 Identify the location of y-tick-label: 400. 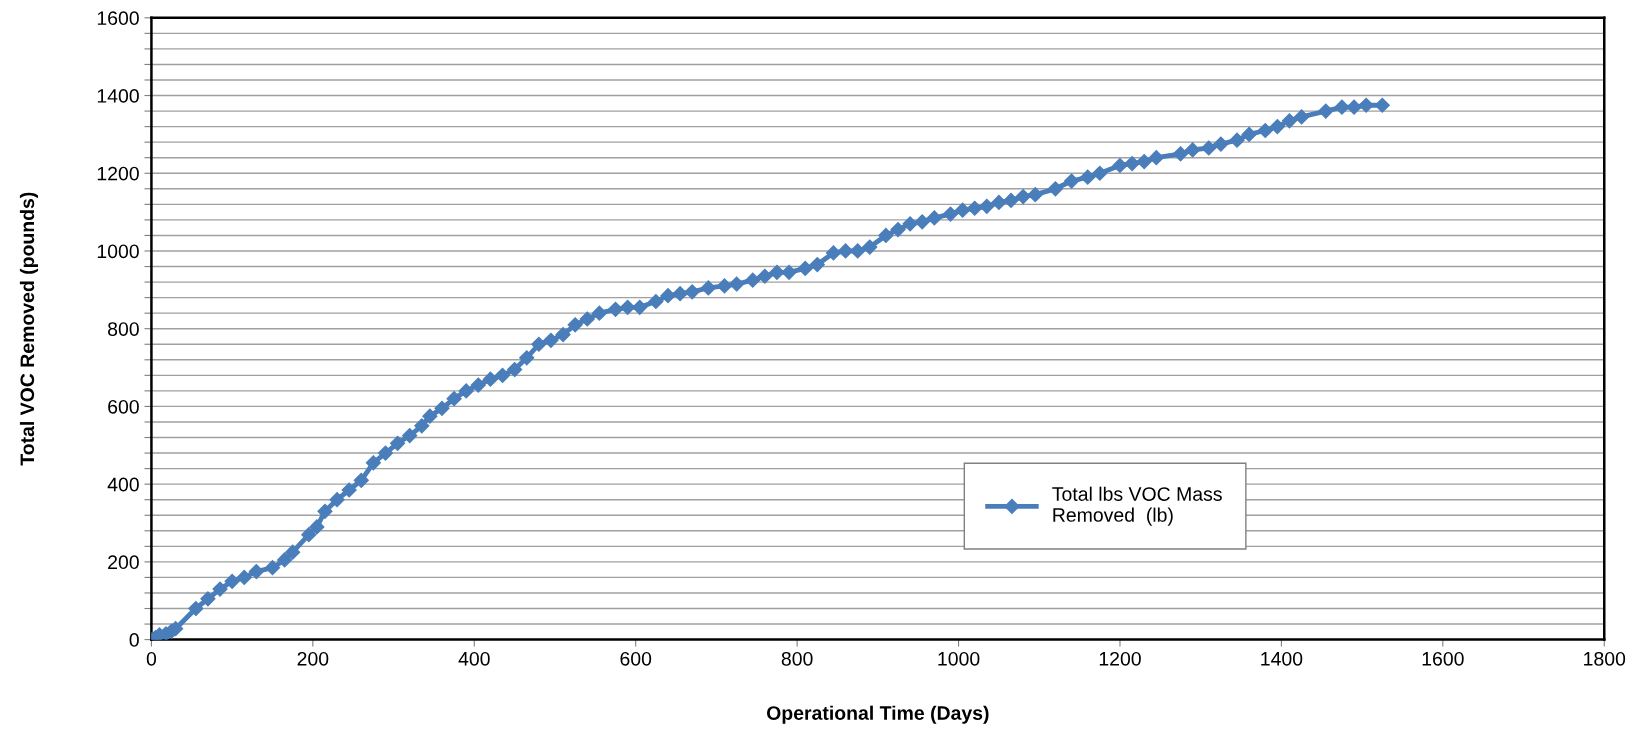
(123, 484).